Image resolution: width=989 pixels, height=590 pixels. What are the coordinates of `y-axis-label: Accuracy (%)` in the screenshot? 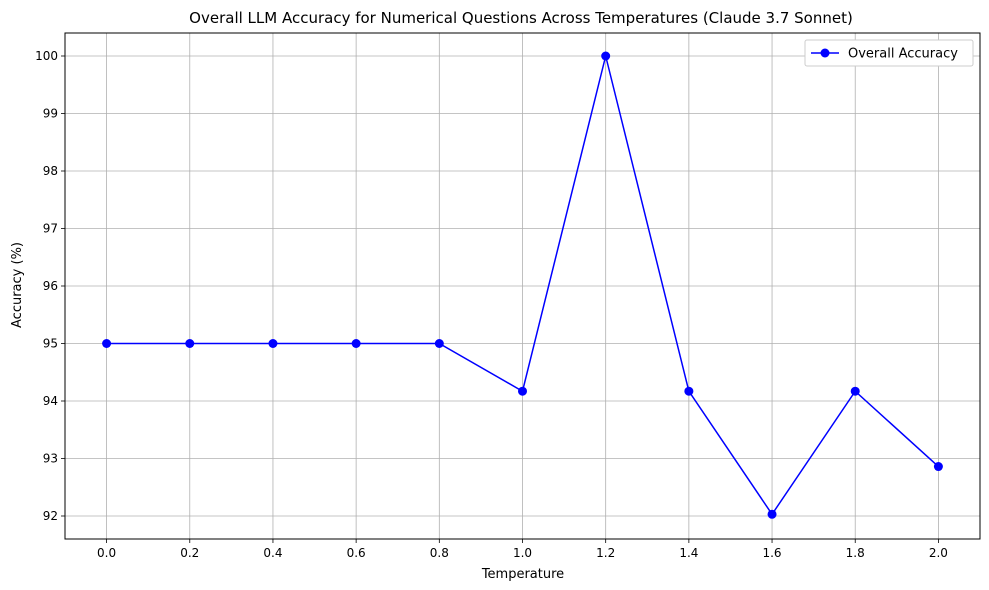 It's located at (17, 285).